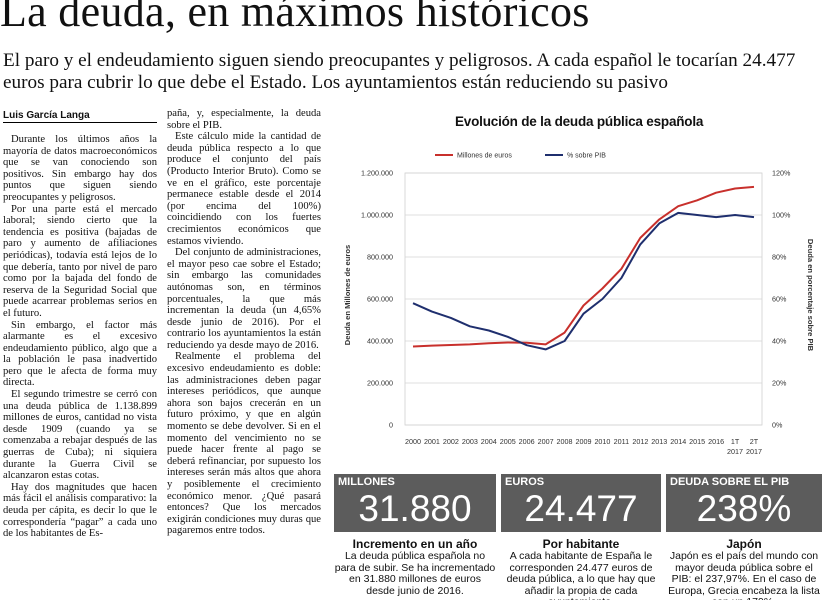 Image resolution: width=824 pixels, height=600 pixels. What do you see at coordinates (744, 508) in the screenshot?
I see `stat-value: 238%` at bounding box center [744, 508].